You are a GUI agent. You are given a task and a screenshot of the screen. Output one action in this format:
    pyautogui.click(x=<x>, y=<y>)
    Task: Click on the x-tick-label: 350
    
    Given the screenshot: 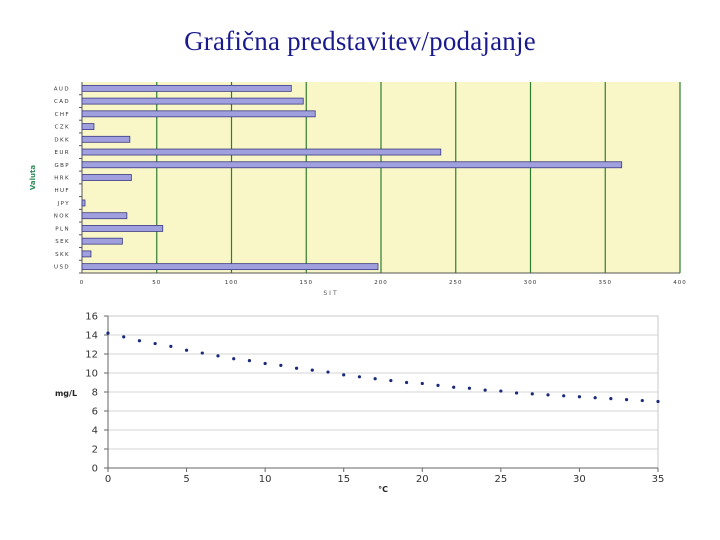 What is the action you would take?
    pyautogui.click(x=606, y=283)
    